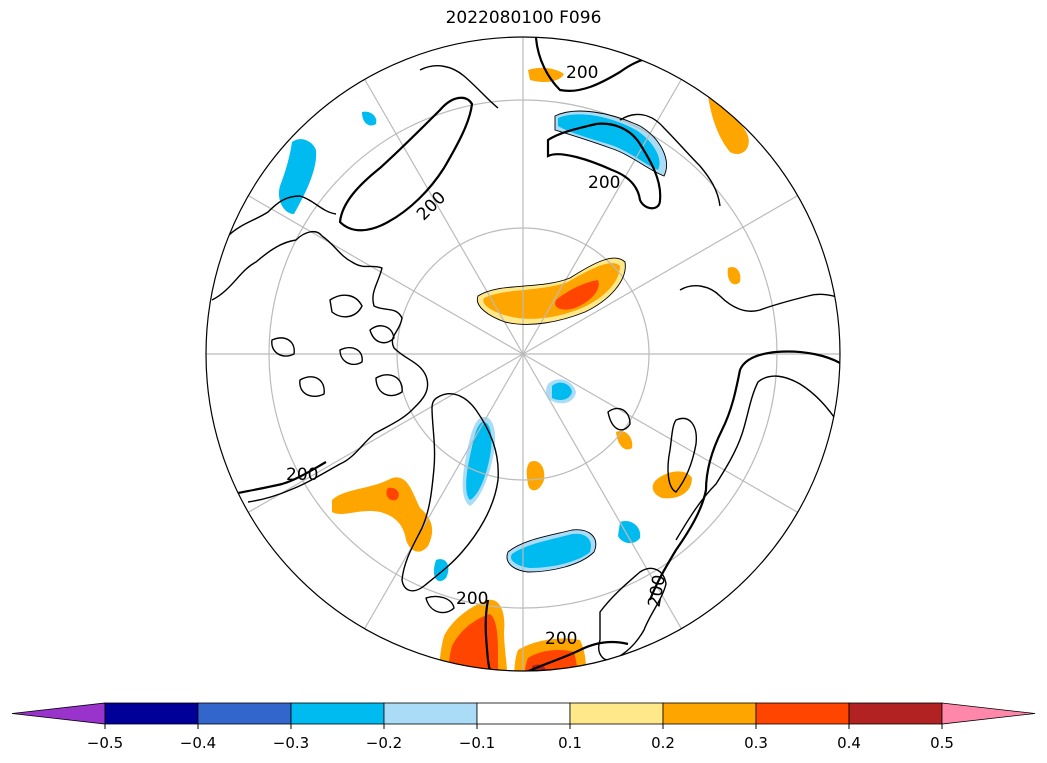  What do you see at coordinates (849, 743) in the screenshot?
I see `colorbar-tick-label: 0.4` at bounding box center [849, 743].